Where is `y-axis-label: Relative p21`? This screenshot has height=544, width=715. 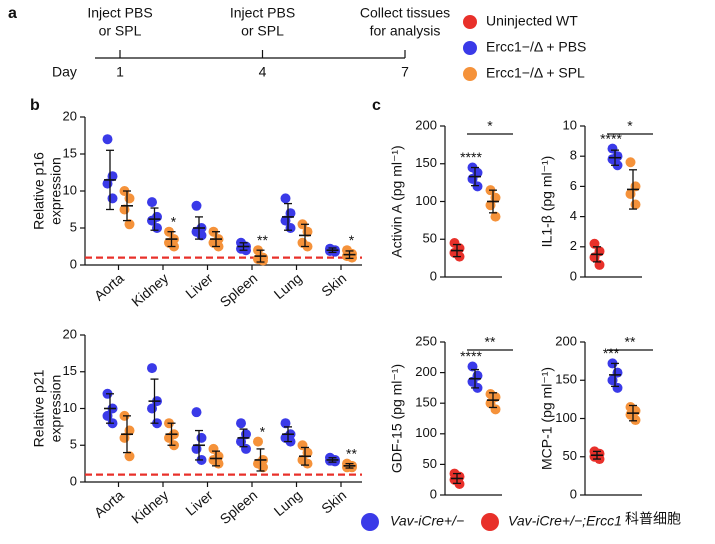 y-axis-label: Relative p21 is located at coordinates (39, 408).